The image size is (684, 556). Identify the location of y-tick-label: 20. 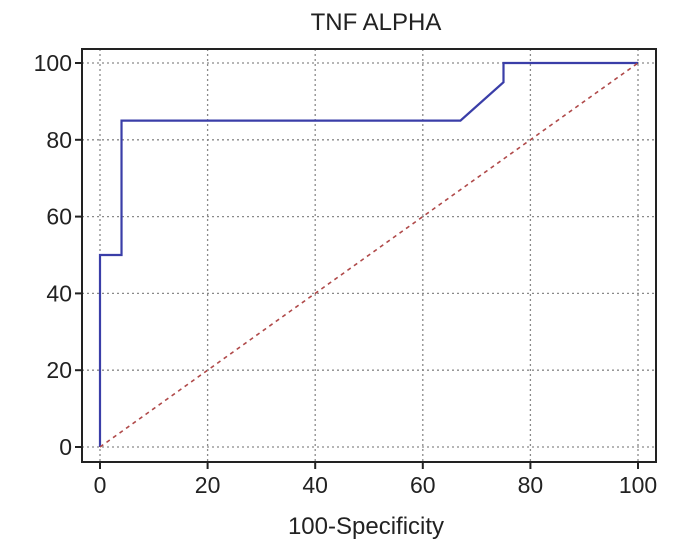
(59, 370).